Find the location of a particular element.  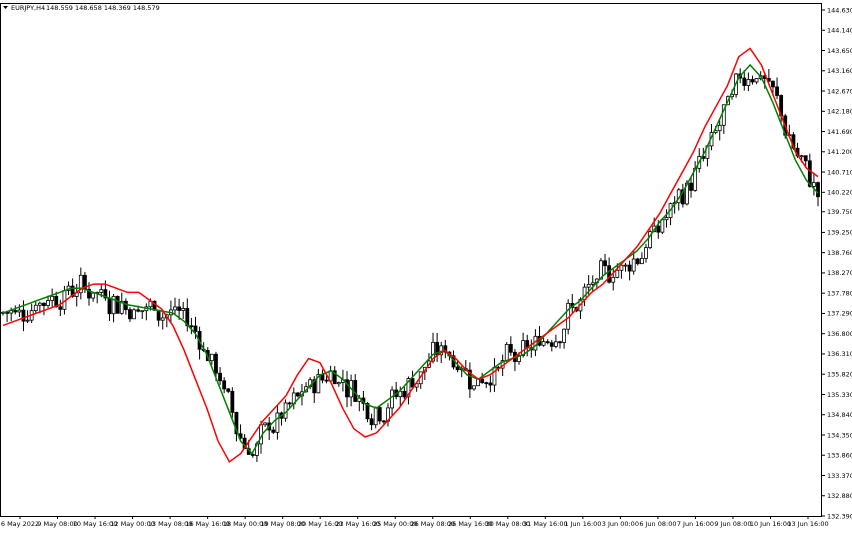

x-tick-label: 7 Jun 16:00 is located at coordinates (695, 524).